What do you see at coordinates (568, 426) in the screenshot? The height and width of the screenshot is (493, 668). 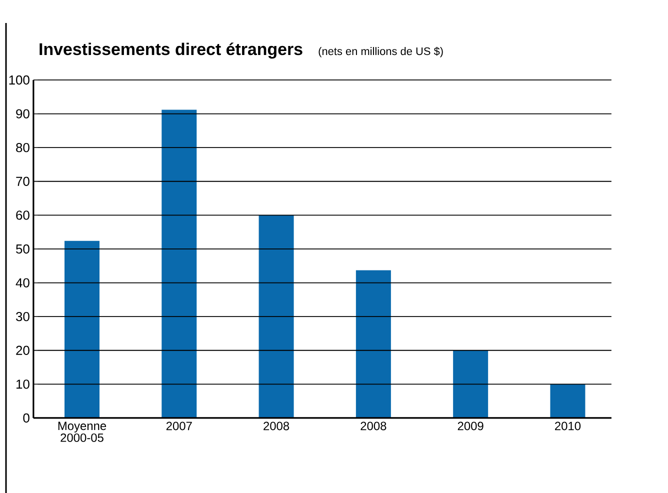 I see `x-tick-label: 2010` at bounding box center [568, 426].